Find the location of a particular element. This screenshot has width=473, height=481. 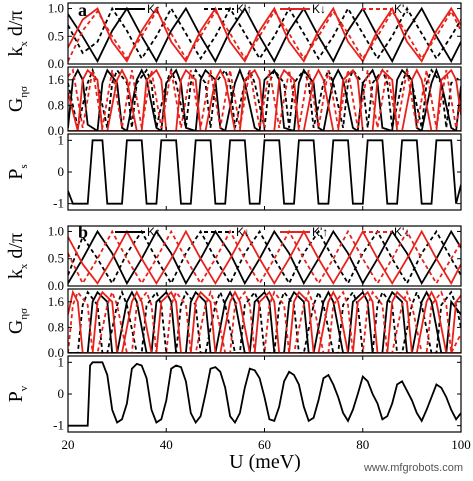

axes-frame is located at coordinates (264, 321).